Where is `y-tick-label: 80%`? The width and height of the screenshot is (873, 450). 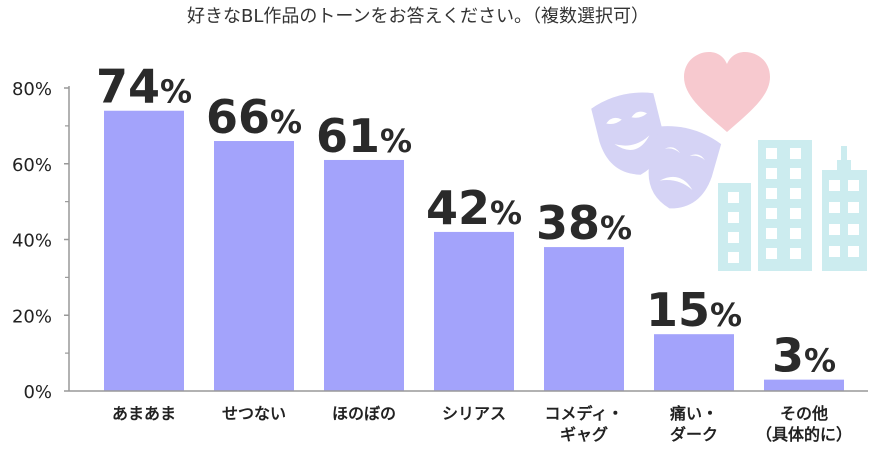
y-tick-label: 80% is located at coordinates (32, 89).